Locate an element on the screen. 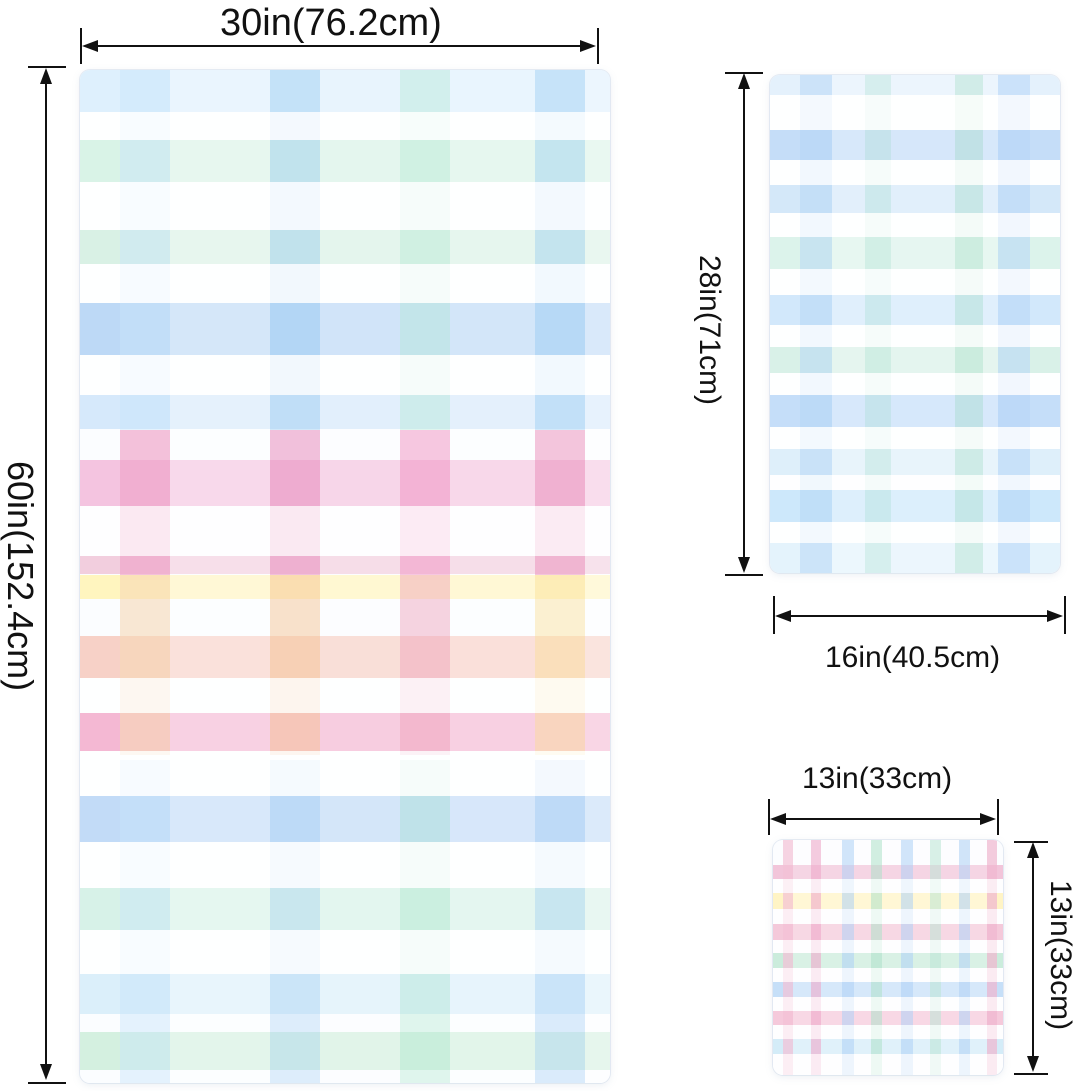  hand-width-arrow-left-head is located at coordinates (783, 616).